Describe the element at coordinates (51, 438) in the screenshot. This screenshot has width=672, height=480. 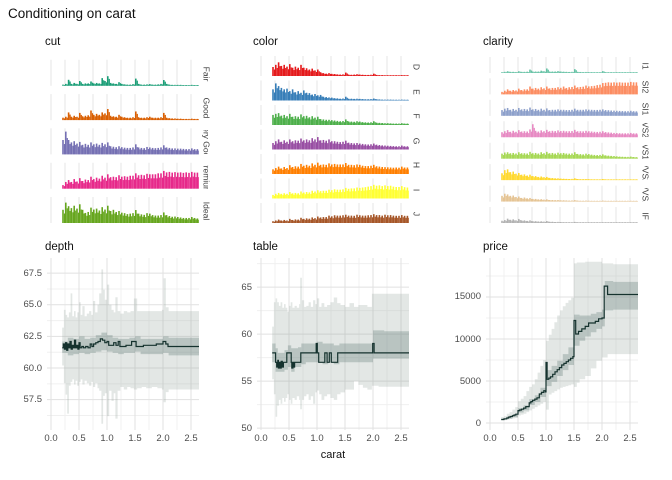
I see `x-tick-label-depth: 0.0` at that location.